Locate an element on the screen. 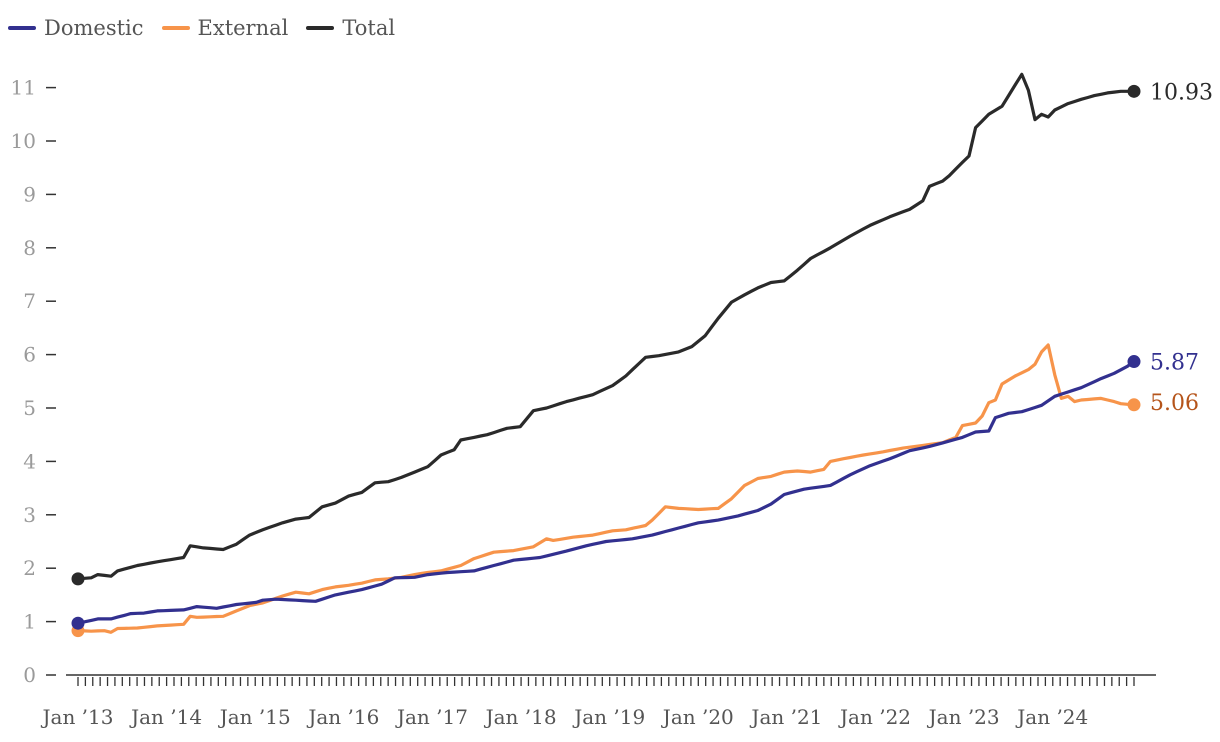  y-tick-label: 10 is located at coordinates (23, 141).